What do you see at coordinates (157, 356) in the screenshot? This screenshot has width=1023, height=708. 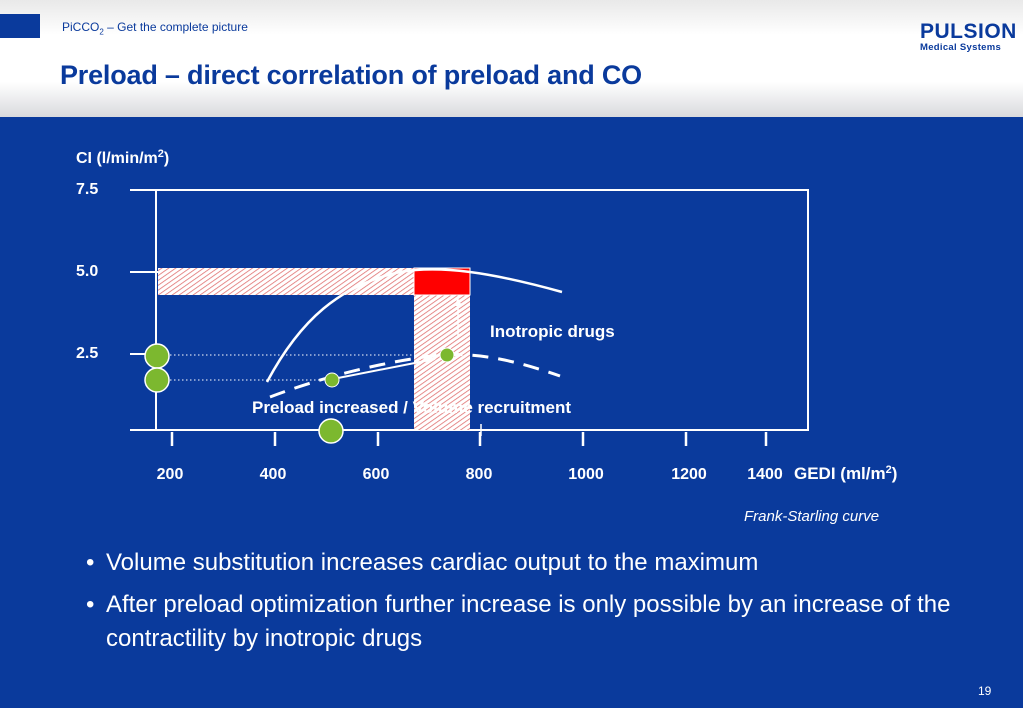 I see `marker-y-upper` at bounding box center [157, 356].